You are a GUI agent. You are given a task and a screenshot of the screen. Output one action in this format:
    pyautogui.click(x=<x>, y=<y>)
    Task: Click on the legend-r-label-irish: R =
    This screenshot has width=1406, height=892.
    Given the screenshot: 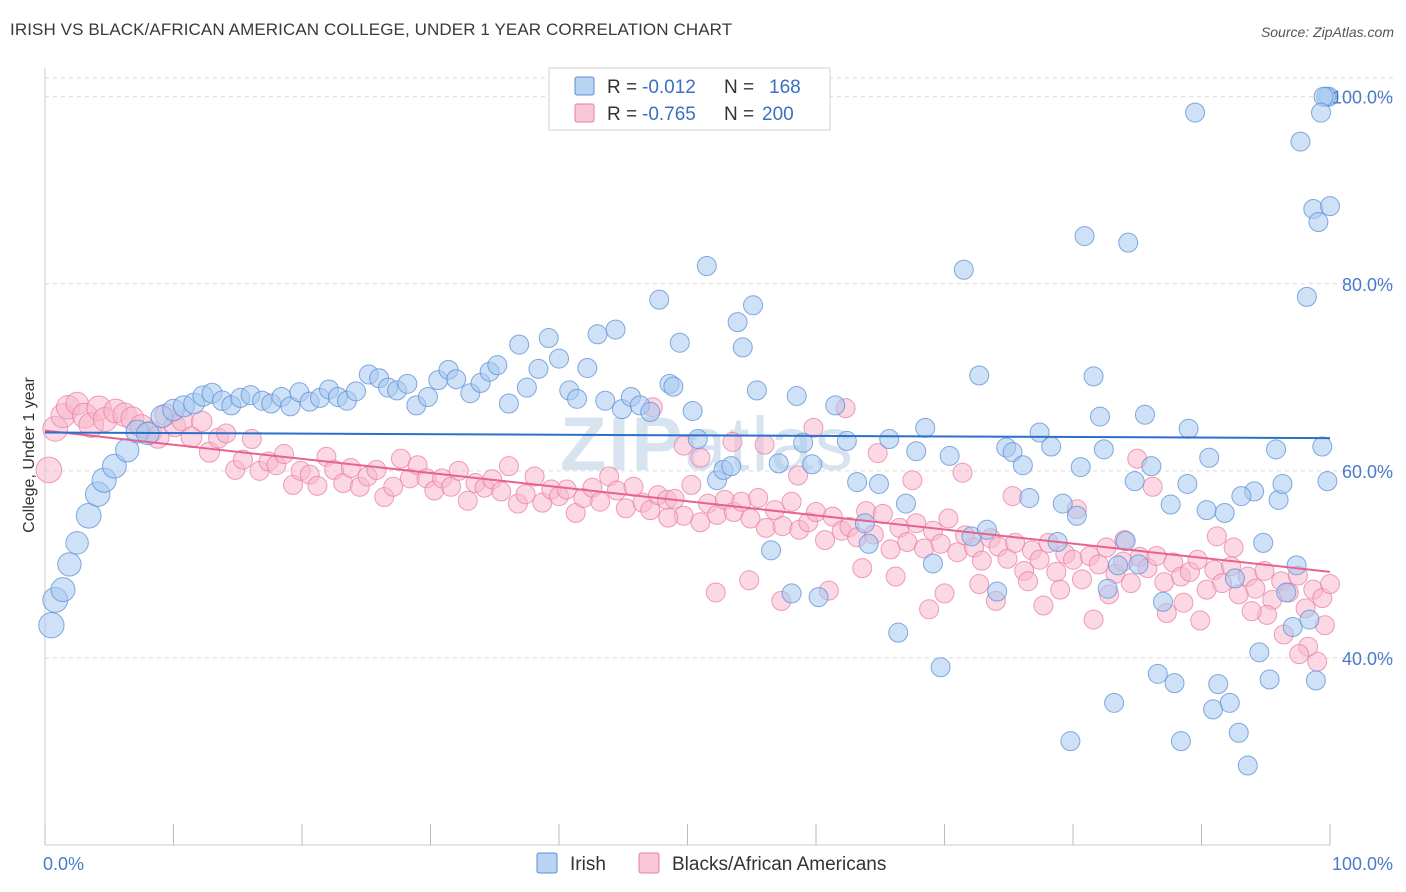 What is the action you would take?
    pyautogui.click(x=622, y=87)
    